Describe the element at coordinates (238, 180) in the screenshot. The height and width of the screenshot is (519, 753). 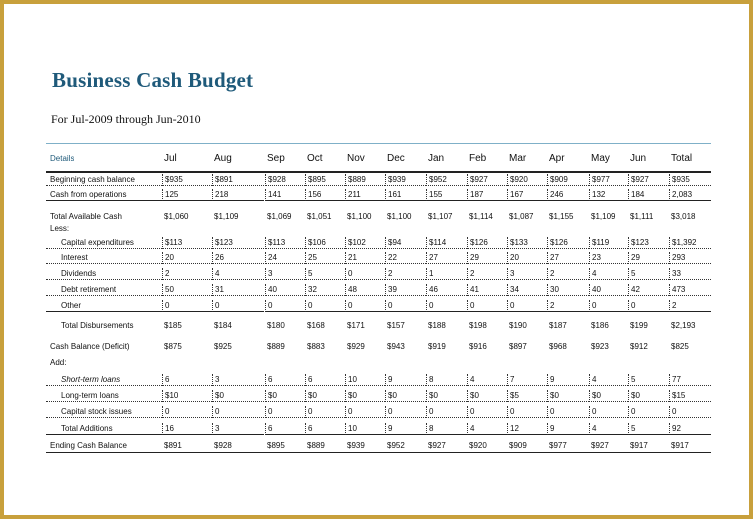
I see `table-cell-aug: $891` at that location.